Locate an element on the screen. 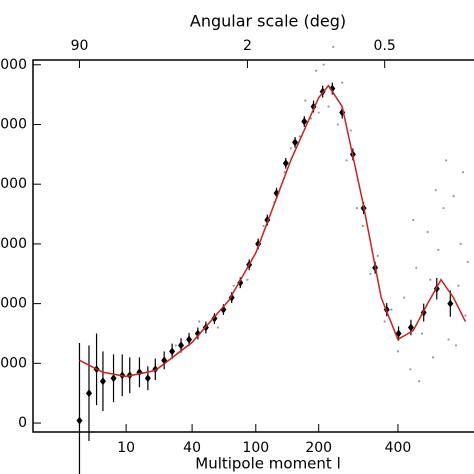  x2-tick-label: 2 is located at coordinates (247, 46).